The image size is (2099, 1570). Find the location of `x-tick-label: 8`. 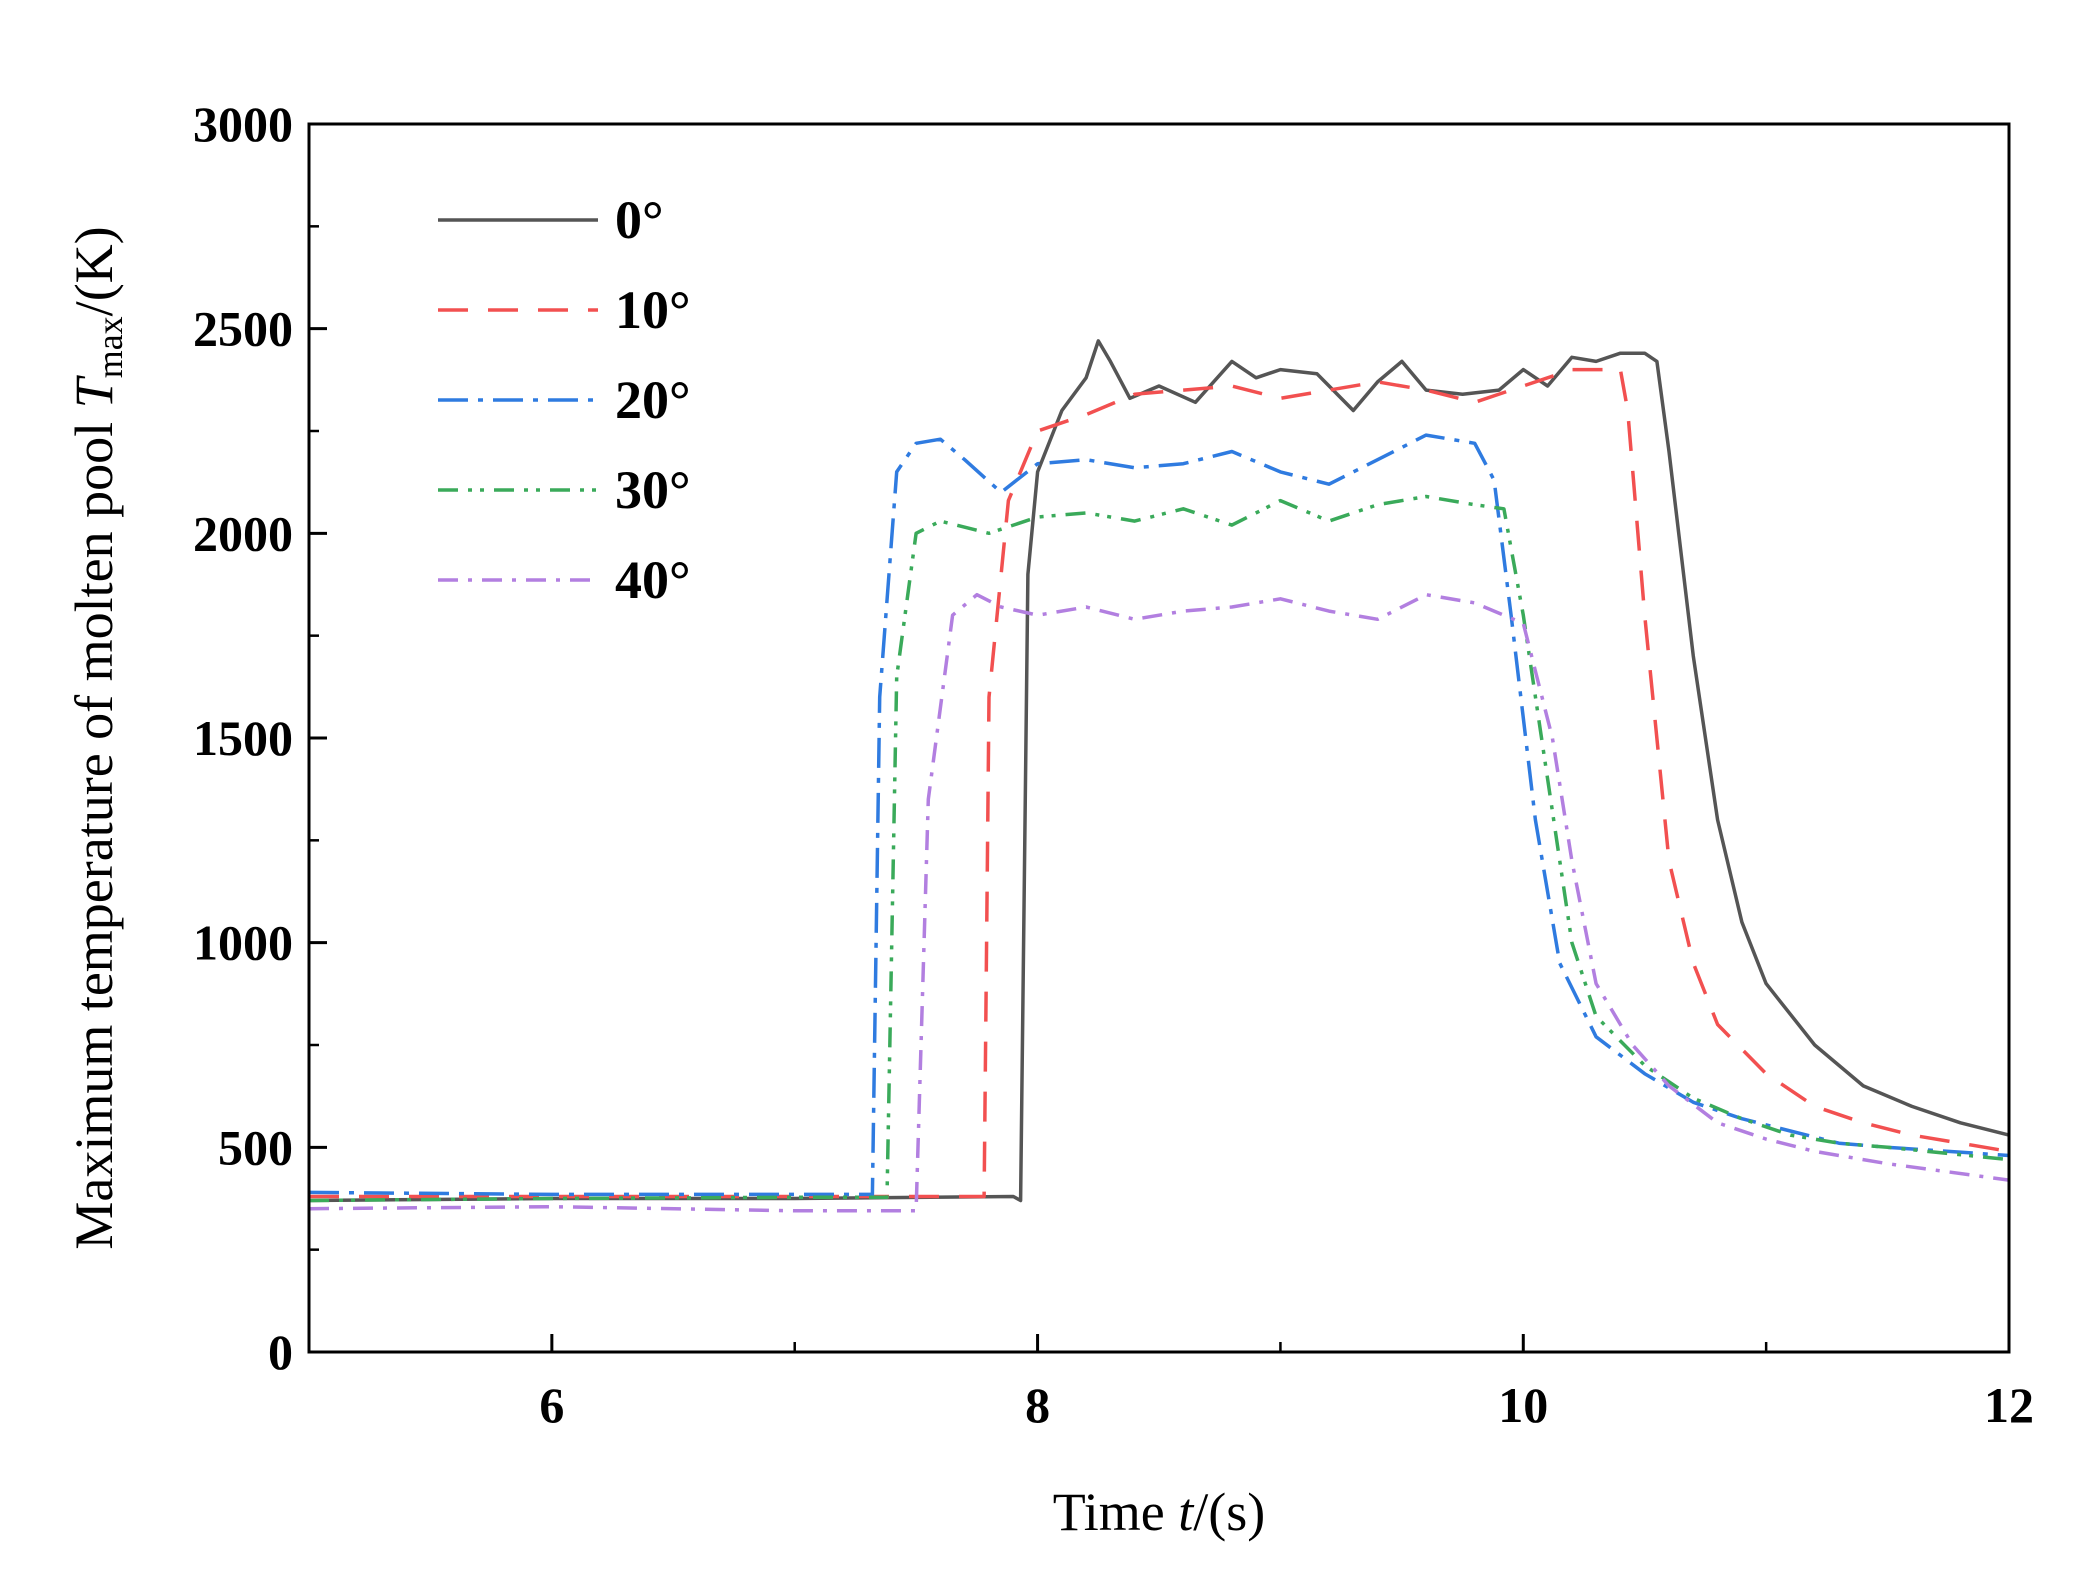

x-tick-label: 8 is located at coordinates (1037, 1405).